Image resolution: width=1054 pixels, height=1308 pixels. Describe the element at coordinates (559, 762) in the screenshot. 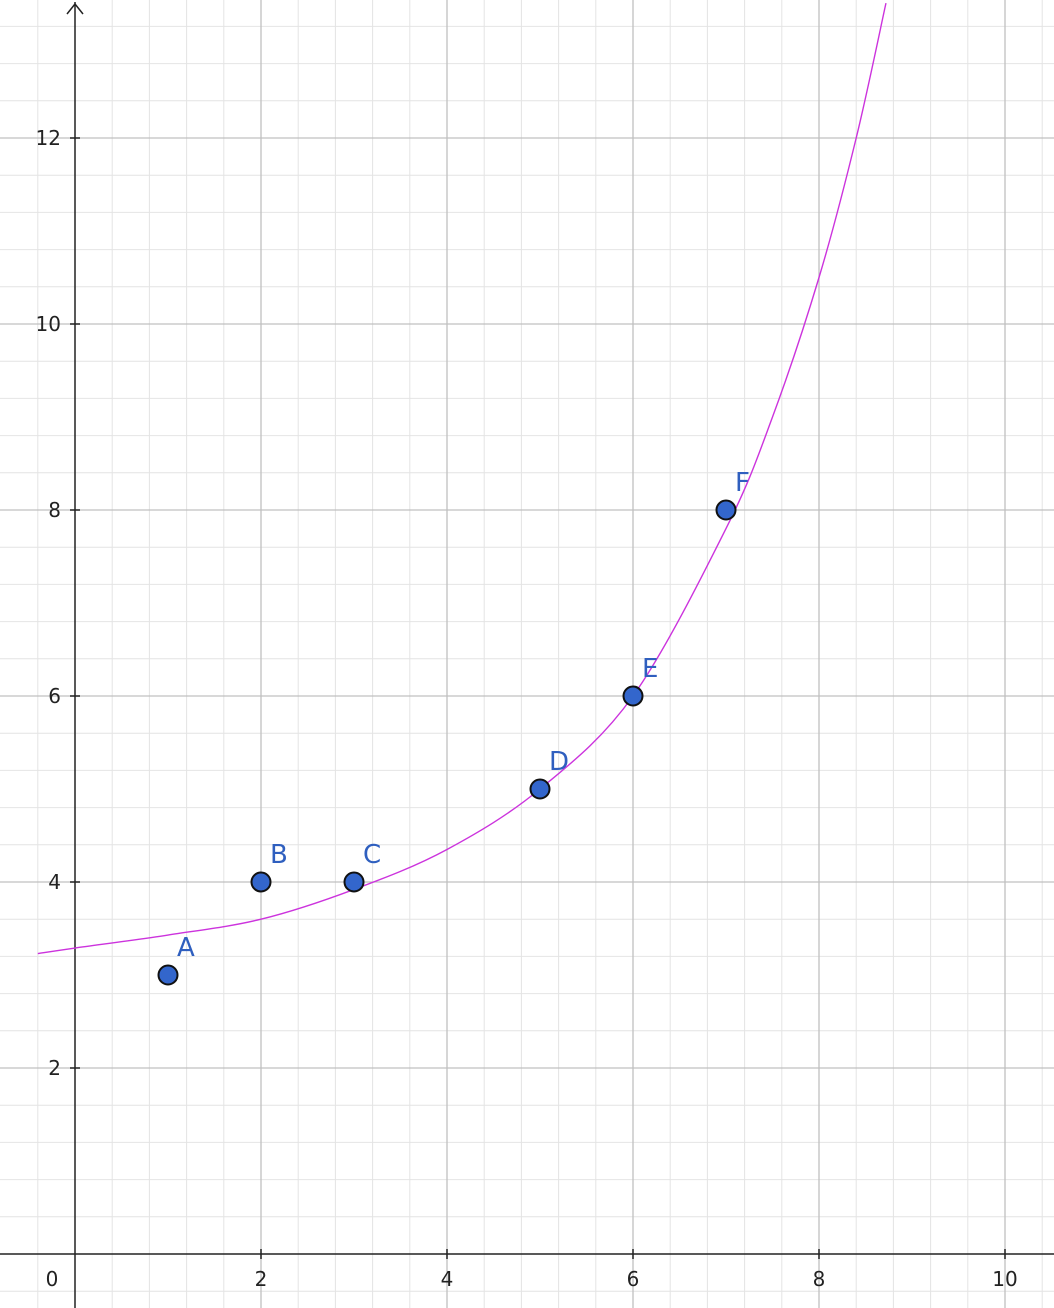

I see `point-label-d: D` at that location.